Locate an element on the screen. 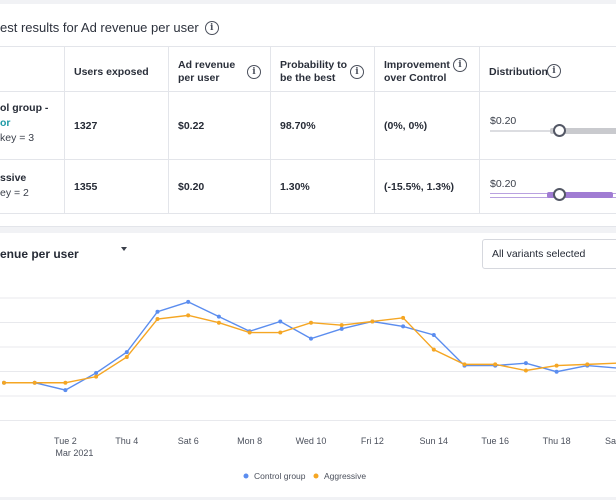 Image resolution: width=616 pixels, height=500 pixels. results-title: est results for Ad revenue per user i is located at coordinates (109, 27).